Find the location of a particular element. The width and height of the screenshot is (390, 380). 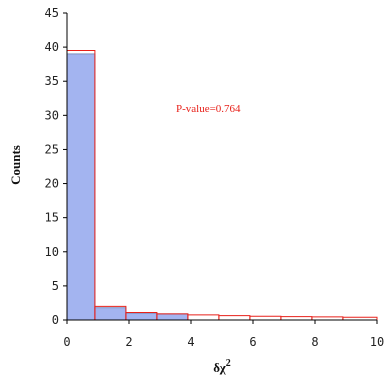

y-tick-label-45: 45 is located at coordinates (52, 13).